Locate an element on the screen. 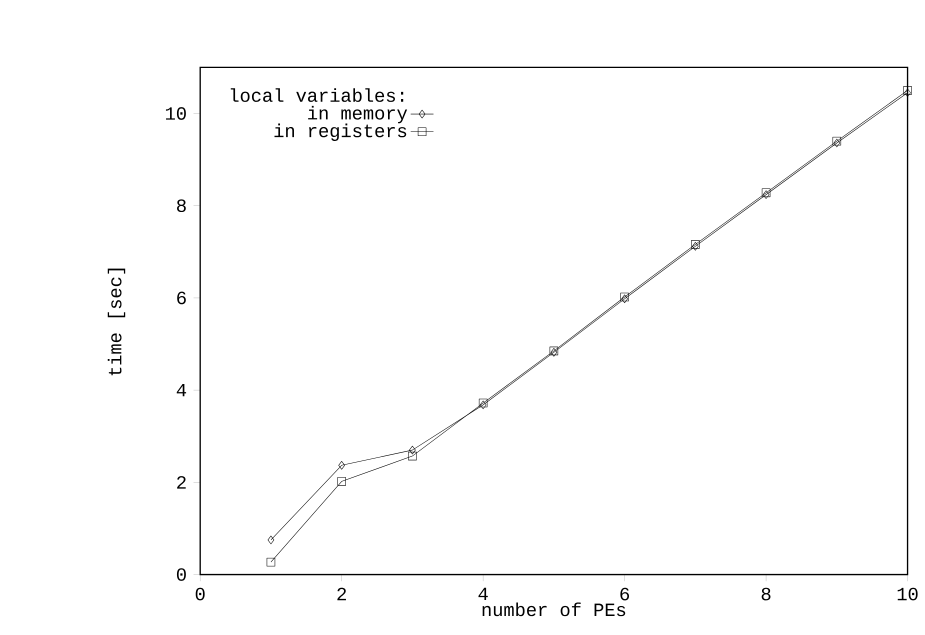  x-tick-label: 6 is located at coordinates (625, 594).